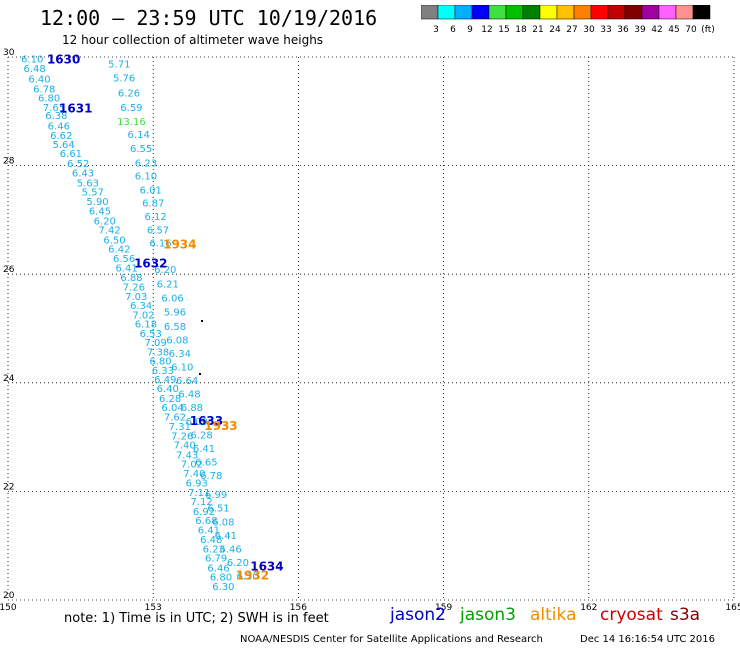  What do you see at coordinates (168, 284) in the screenshot?
I see `wave-height-label: 6.21` at bounding box center [168, 284].